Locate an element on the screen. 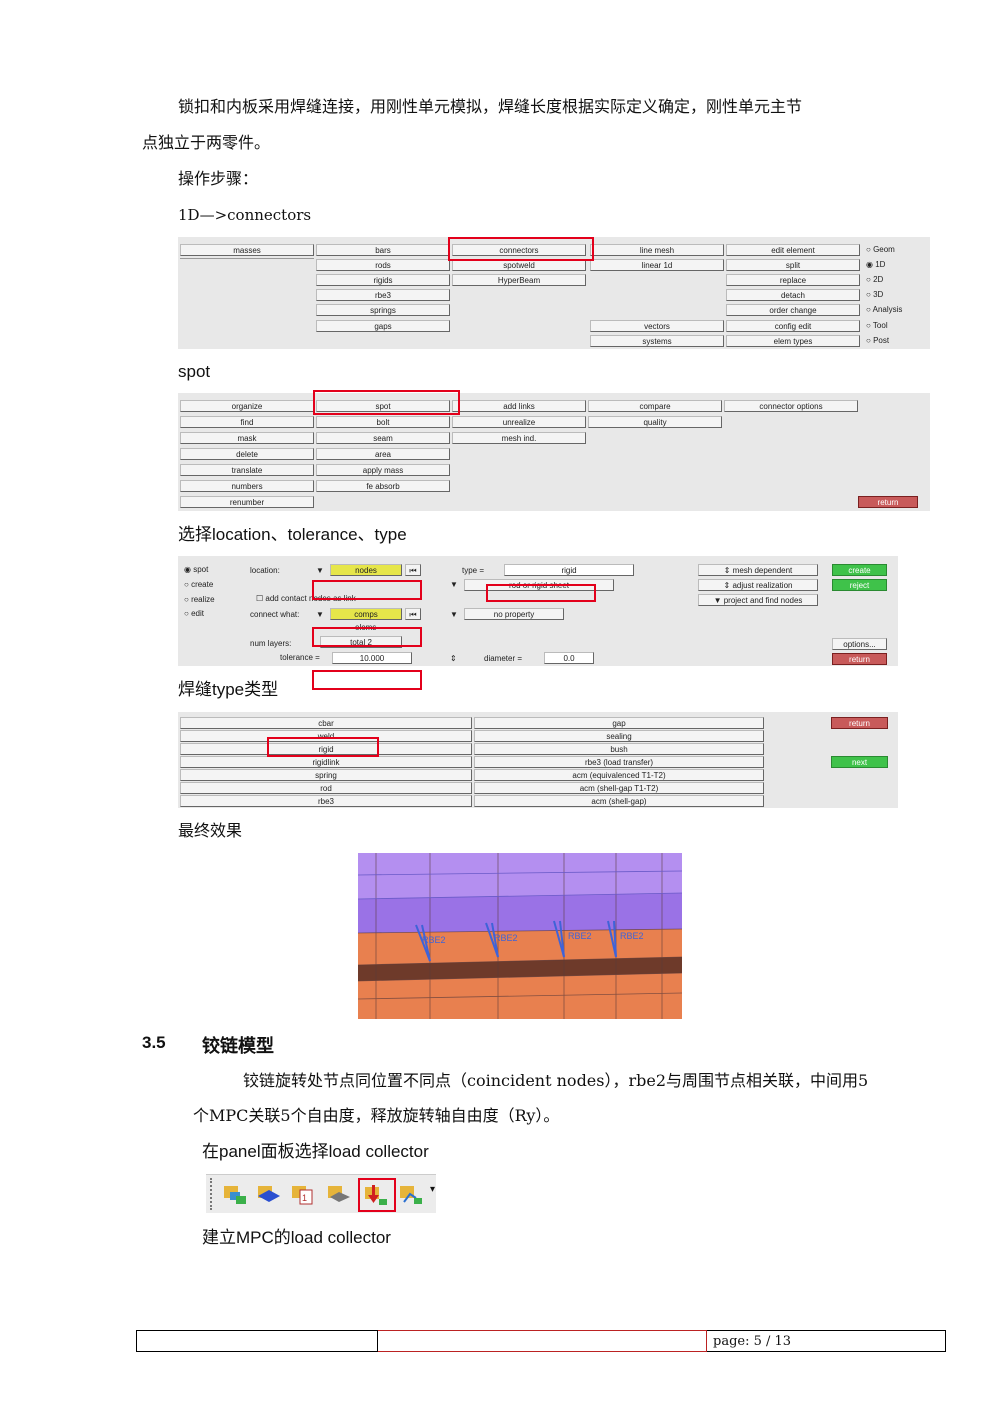 Image resolution: width=992 pixels, height=1403 pixels. highlight-load-collector is located at coordinates (377, 1195).